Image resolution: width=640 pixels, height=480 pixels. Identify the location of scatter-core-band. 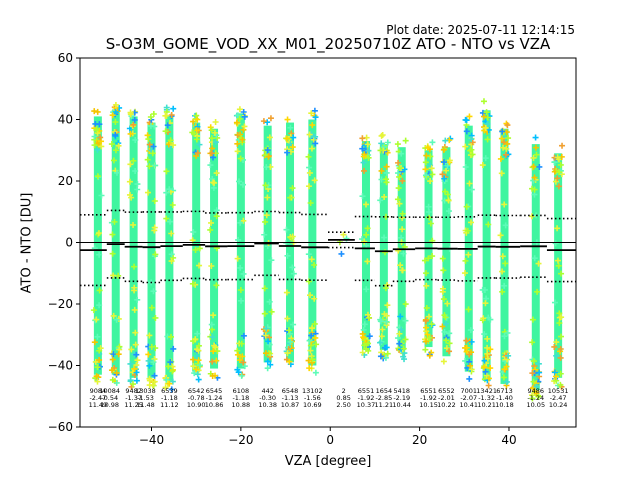
(535, 267).